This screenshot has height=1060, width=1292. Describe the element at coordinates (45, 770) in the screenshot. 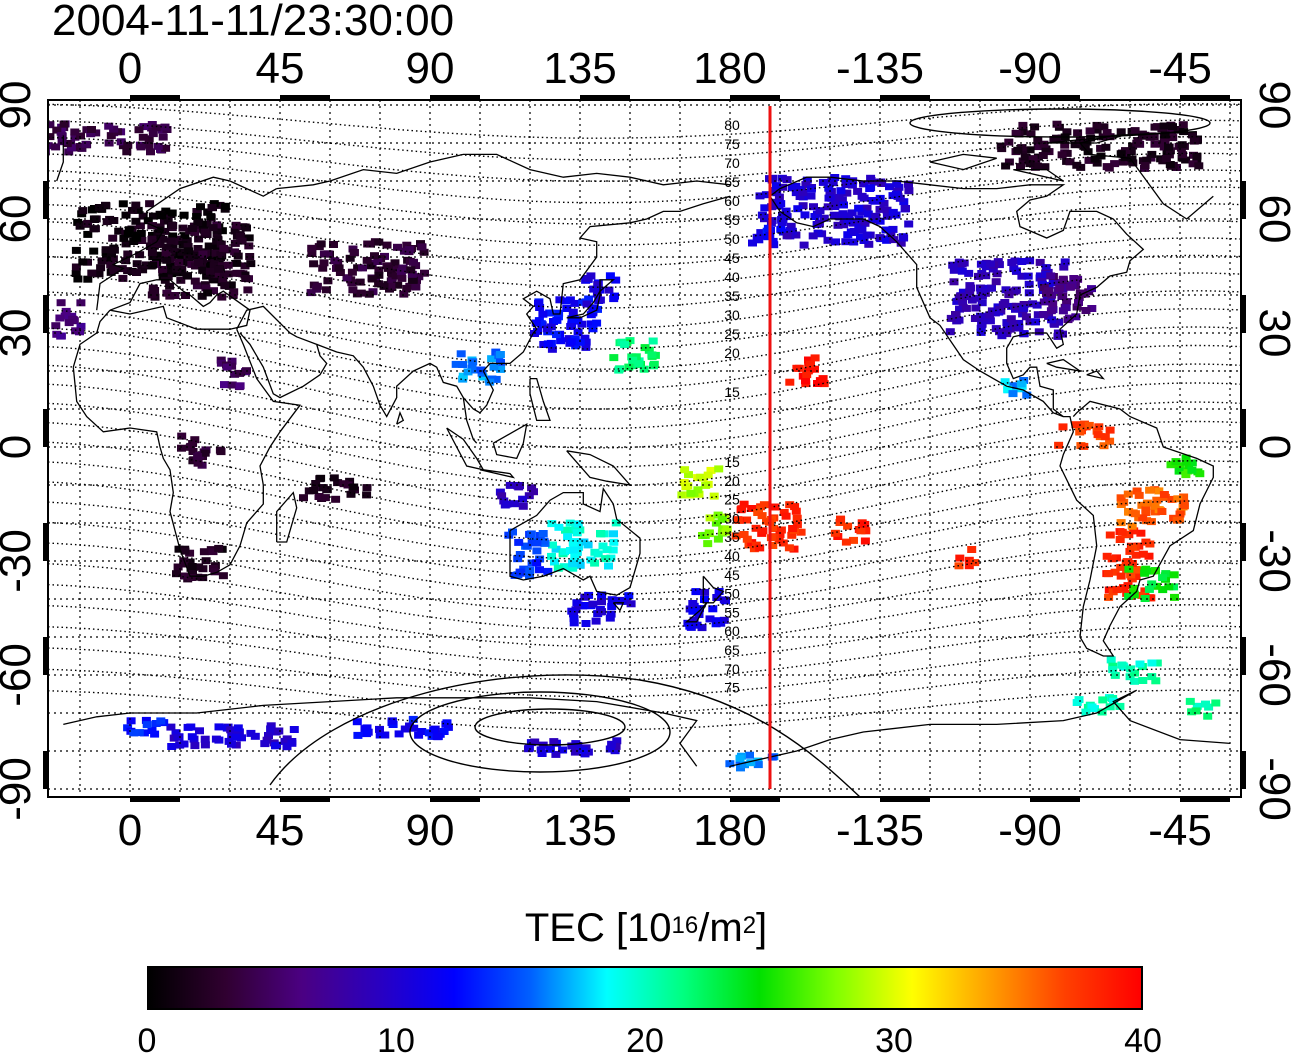

I see `border-bar` at that location.